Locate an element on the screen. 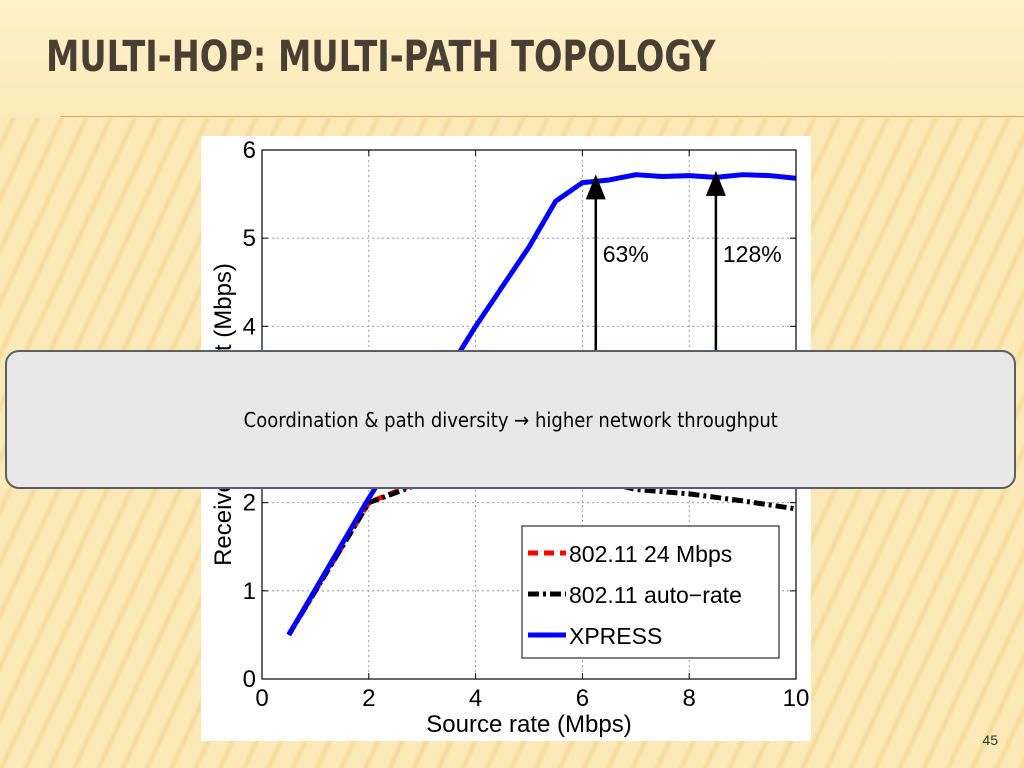 This screenshot has height=768, width=1024. legend-label-1: 802.11 auto−rate is located at coordinates (655, 595).